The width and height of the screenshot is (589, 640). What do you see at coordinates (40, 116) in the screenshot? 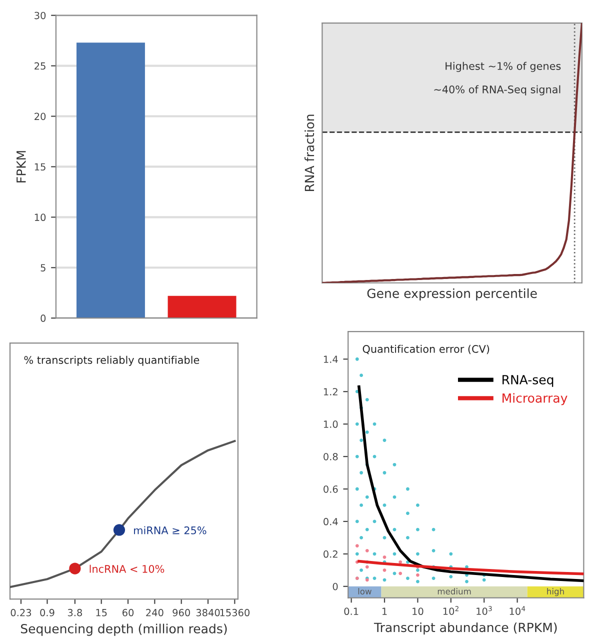
I see `y-tick-label: 20` at bounding box center [40, 116].